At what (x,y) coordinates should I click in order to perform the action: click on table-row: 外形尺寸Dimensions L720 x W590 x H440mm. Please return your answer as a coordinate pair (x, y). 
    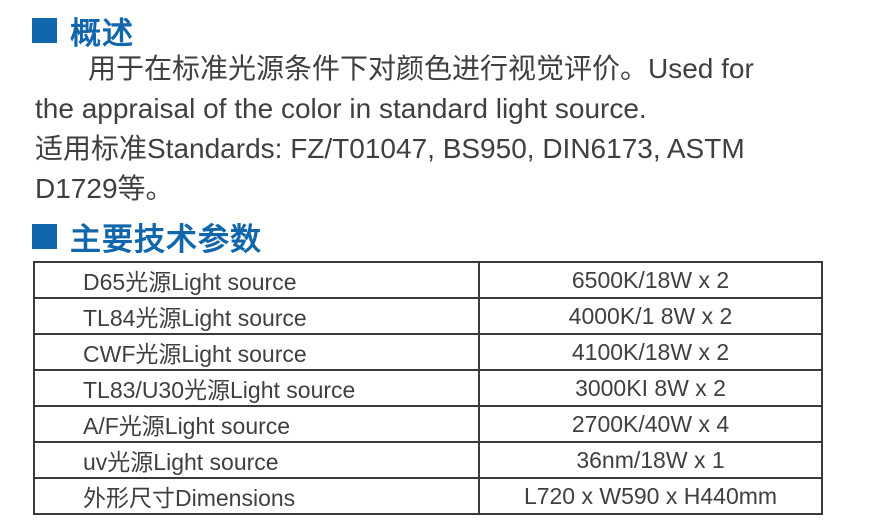
    Looking at the image, I should click on (428, 496).